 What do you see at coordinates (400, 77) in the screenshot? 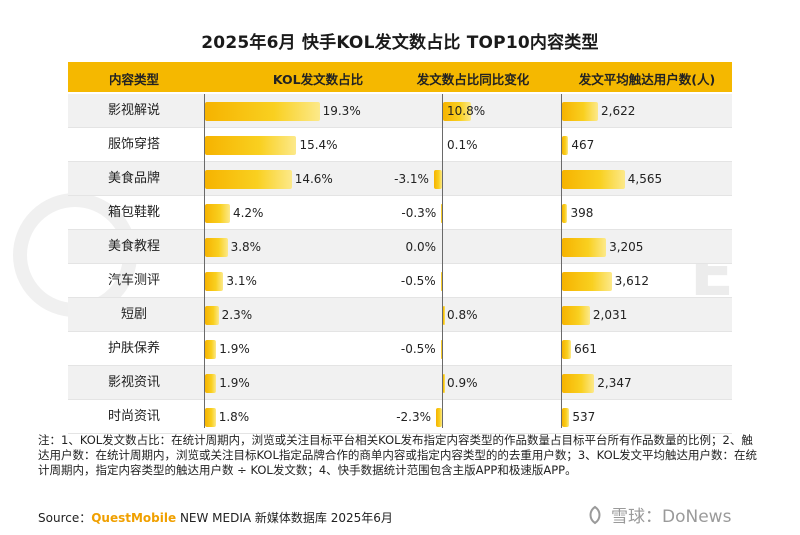
I see `table-header: 内容类型 KOL发文数占比 发文数占比同比变化 发文平均触达用户数(人)` at bounding box center [400, 77].